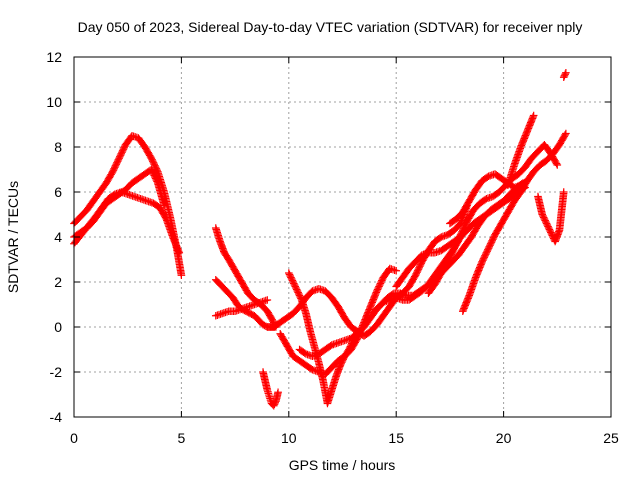 This screenshot has height=480, width=640. I want to click on y-tick-label: 12, so click(54, 57).